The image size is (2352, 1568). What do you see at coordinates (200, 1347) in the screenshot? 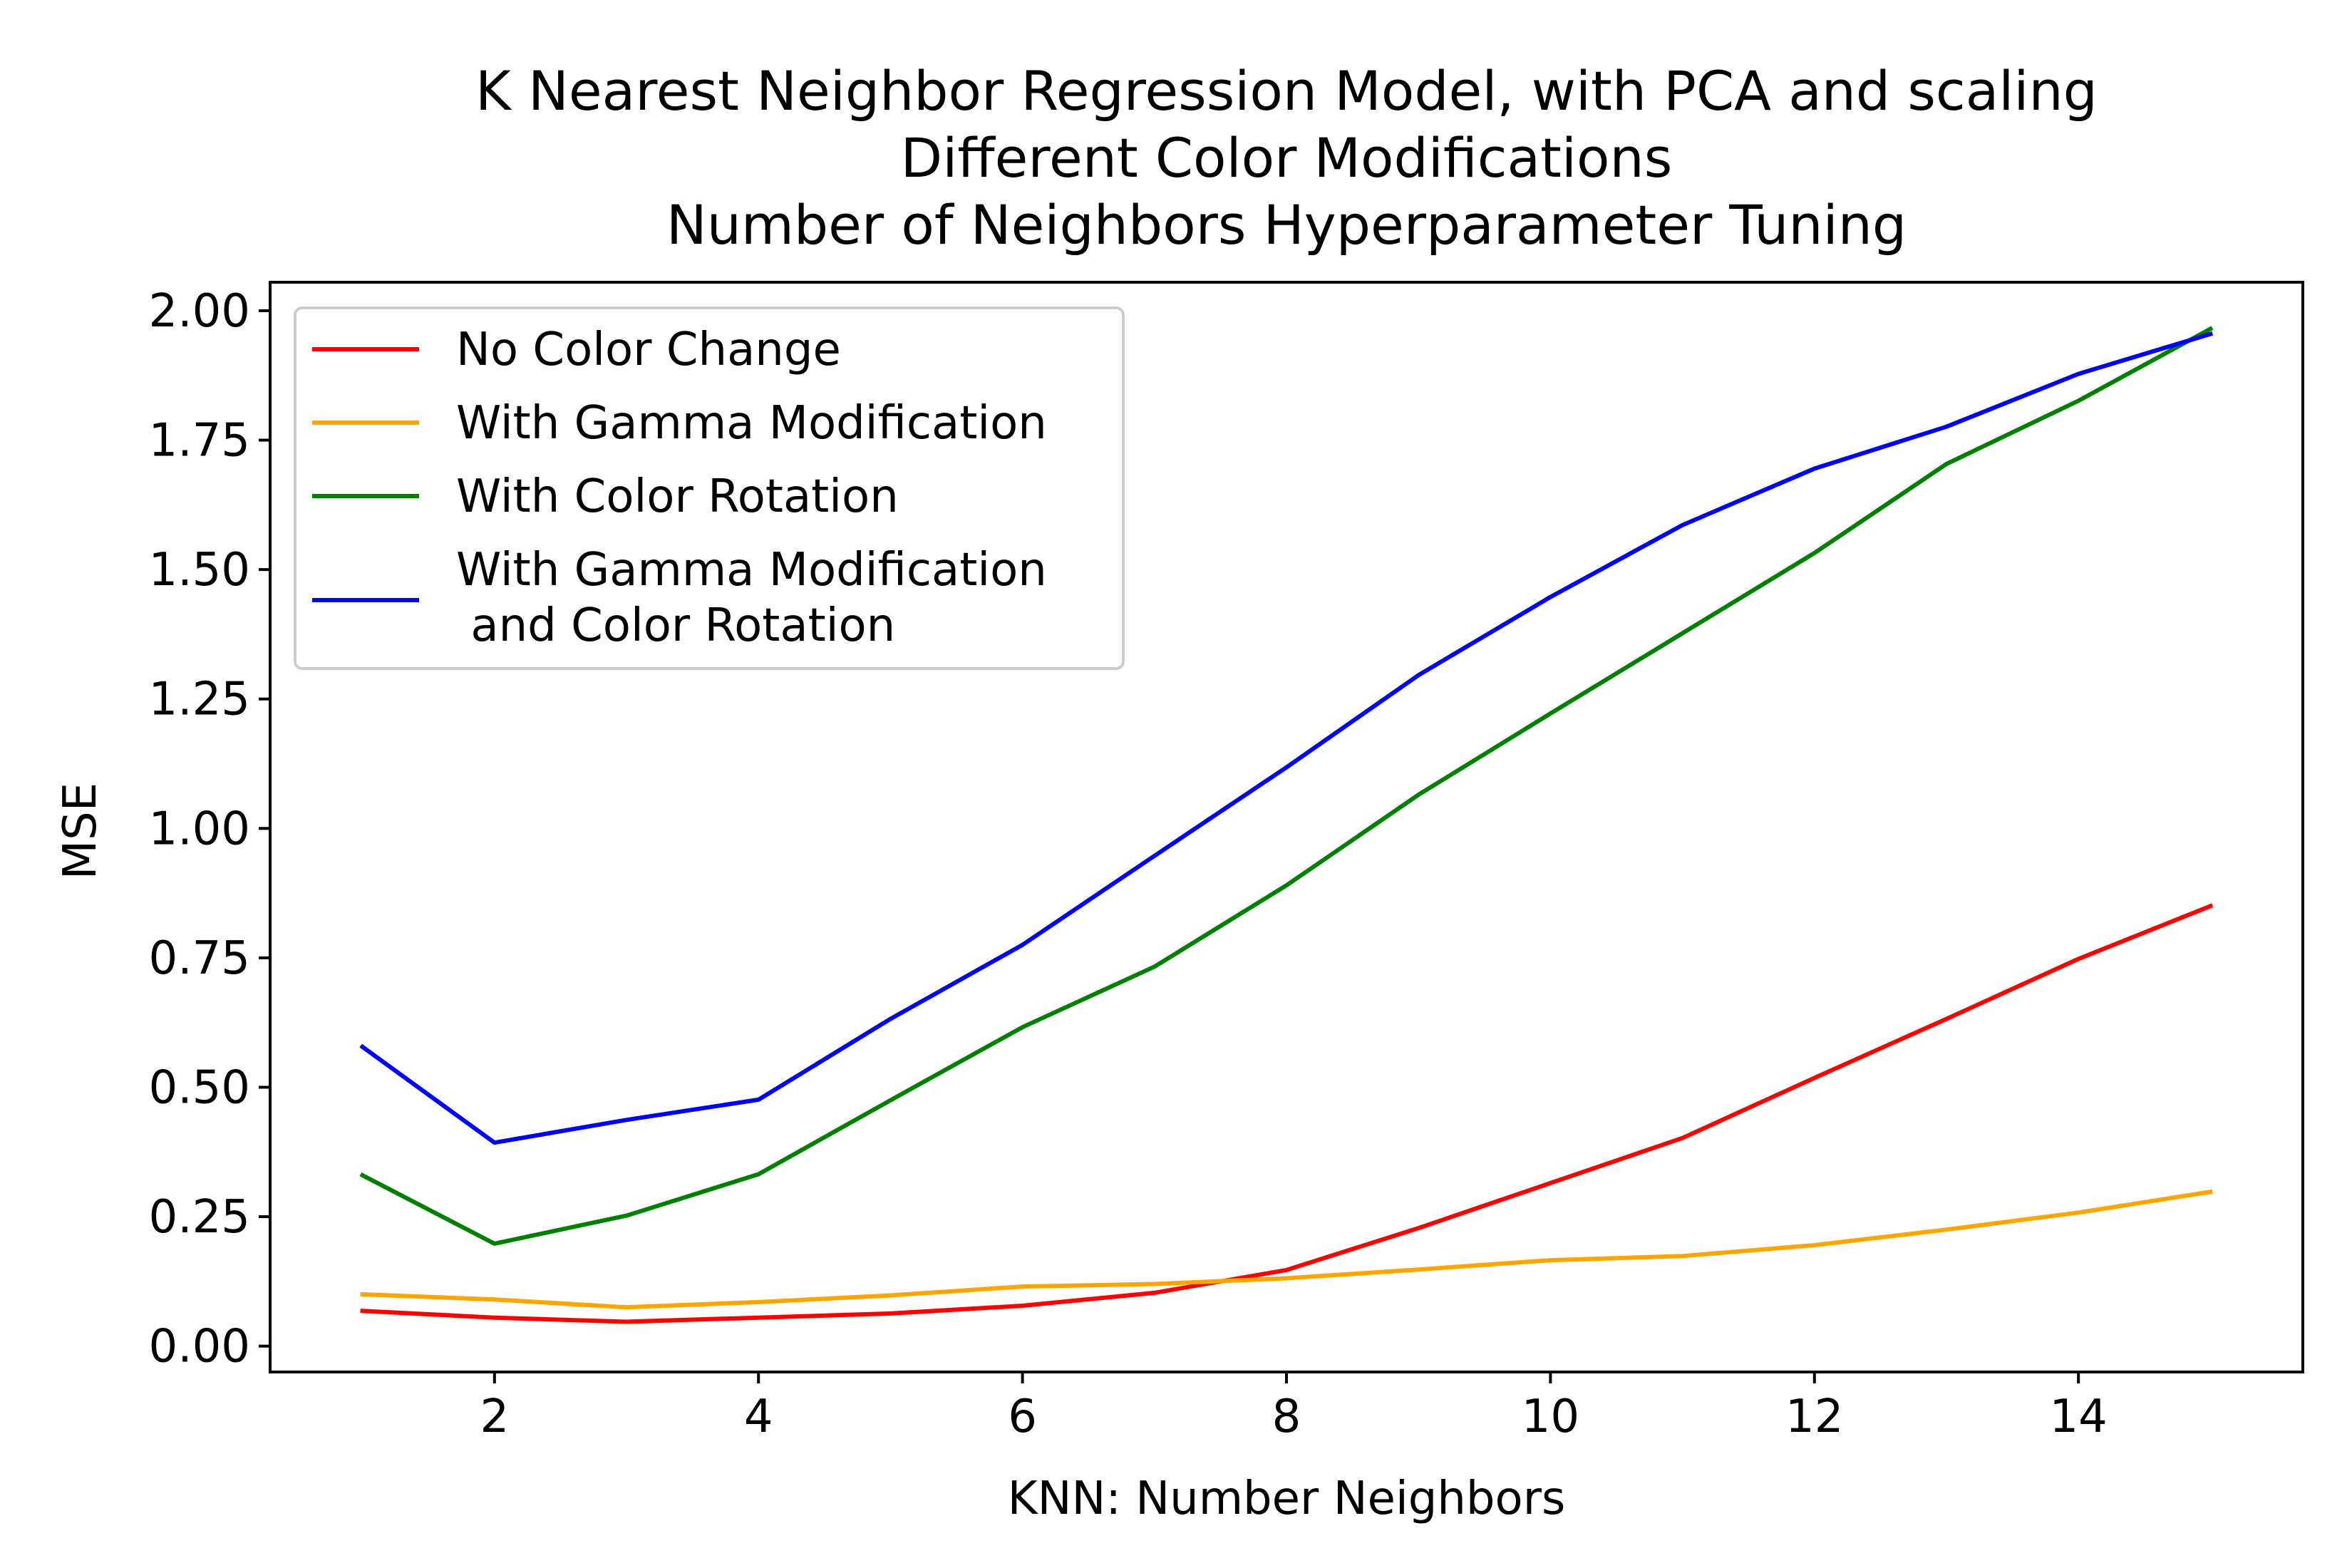
I see `y-tick-label: 0.00` at bounding box center [200, 1347].